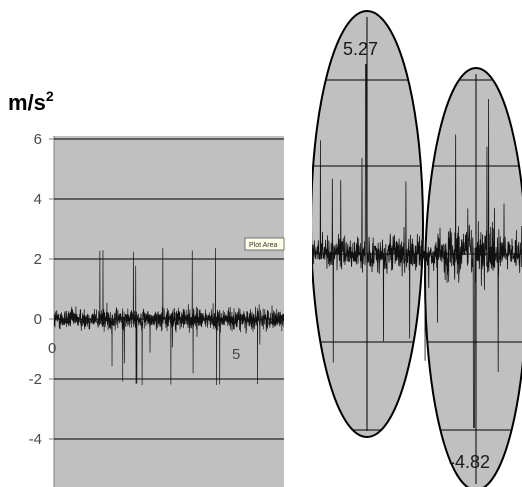 The width and height of the screenshot is (522, 487). What do you see at coordinates (38, 259) in the screenshot?
I see `left-ytick-label-2: 2` at bounding box center [38, 259].